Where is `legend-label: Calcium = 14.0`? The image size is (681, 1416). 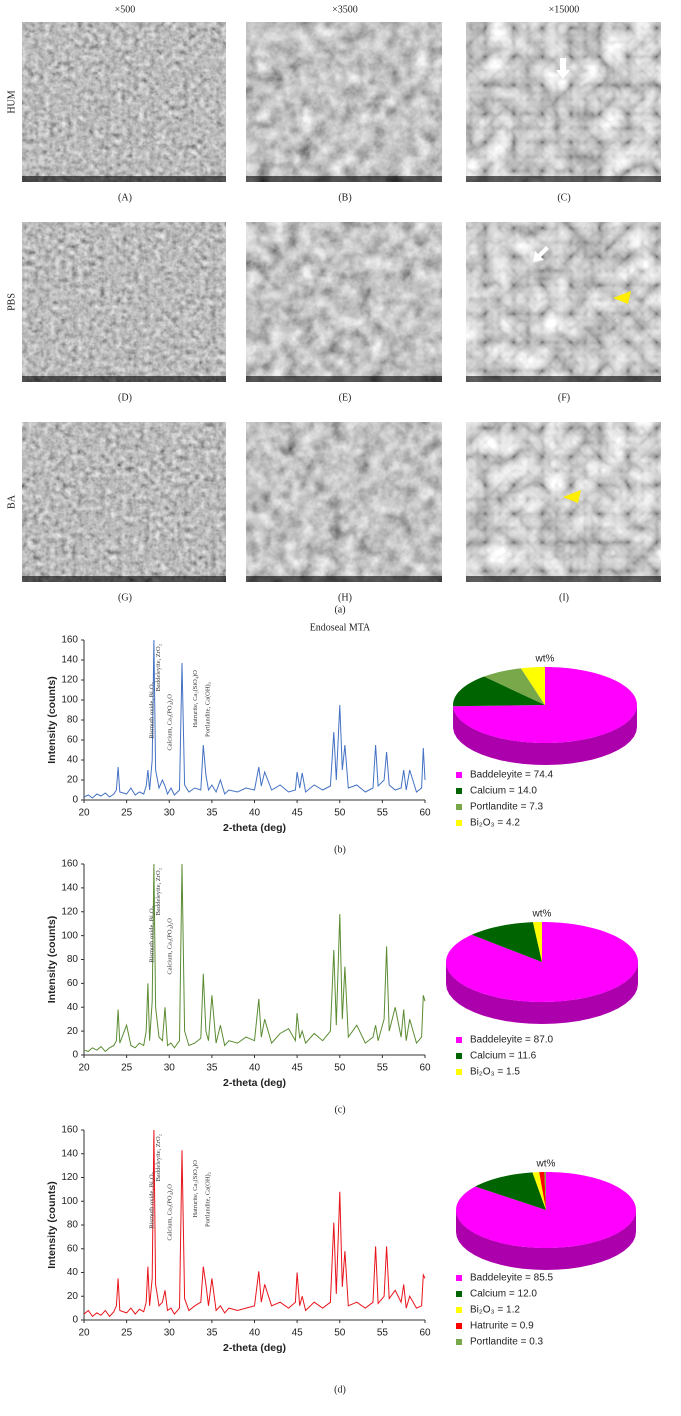 legend-label: Calcium = 14.0 is located at coordinates (503, 791).